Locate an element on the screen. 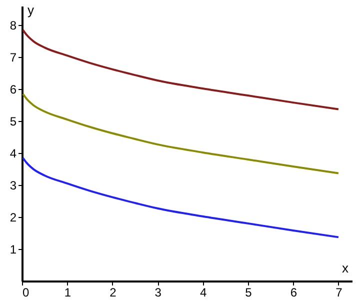 This screenshot has width=361, height=302. y-axis-title: y is located at coordinates (31, 10).